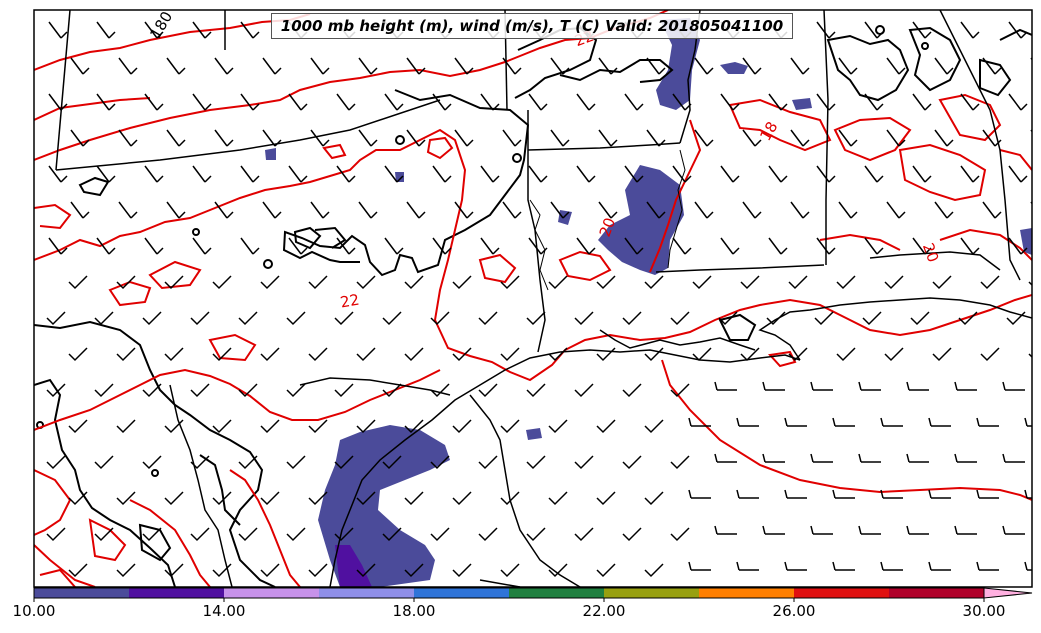 The height and width of the screenshot is (633, 1041). What do you see at coordinates (607, 220) in the screenshot?
I see `rivers` at bounding box center [607, 220].